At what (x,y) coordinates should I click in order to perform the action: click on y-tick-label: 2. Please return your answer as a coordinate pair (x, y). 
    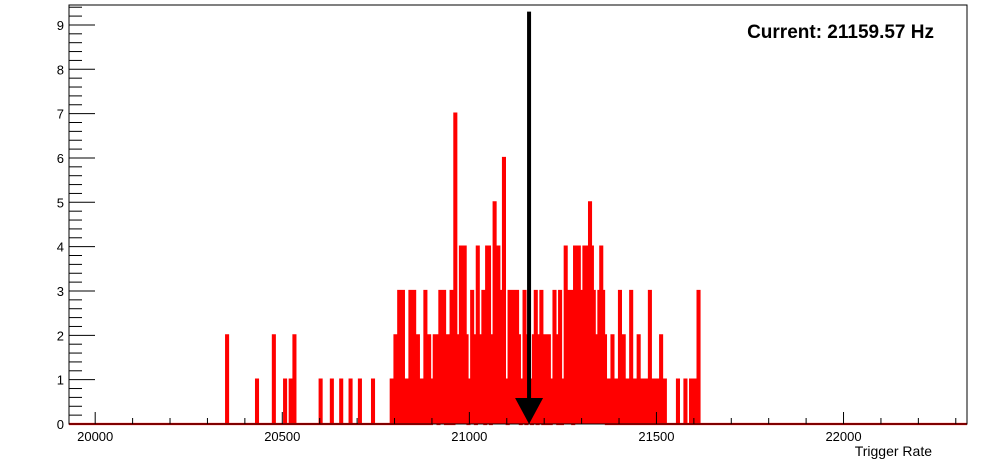
    Looking at the image, I should click on (60, 335).